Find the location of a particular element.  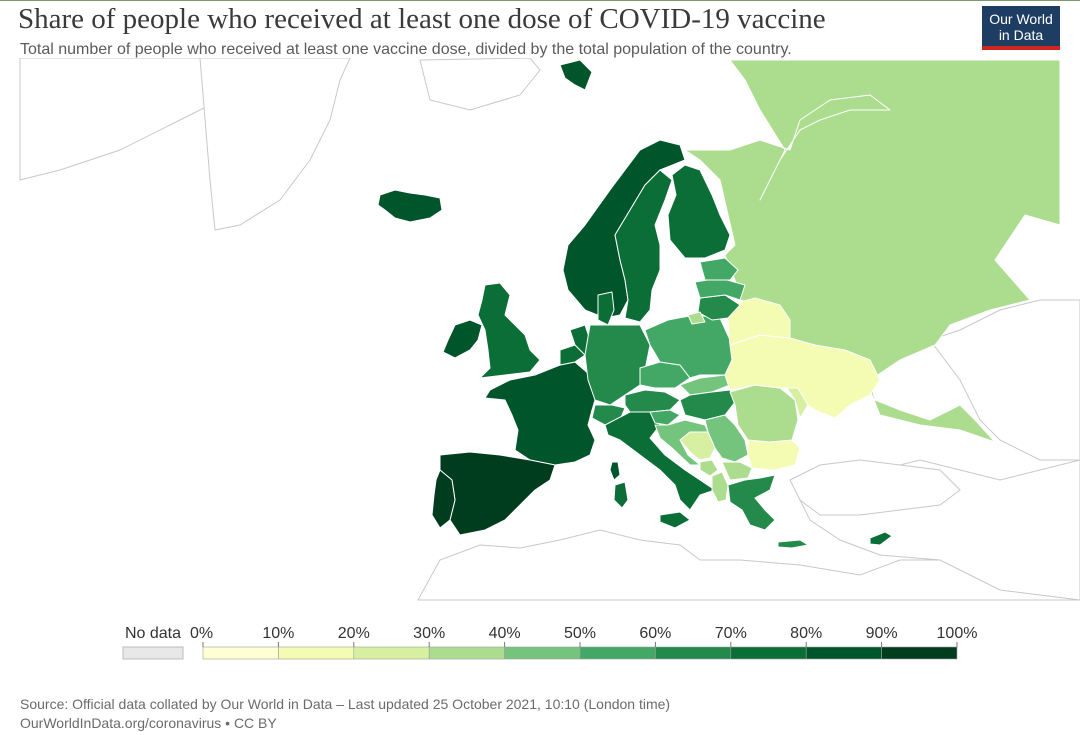

country-ukraine is located at coordinates (802, 376).